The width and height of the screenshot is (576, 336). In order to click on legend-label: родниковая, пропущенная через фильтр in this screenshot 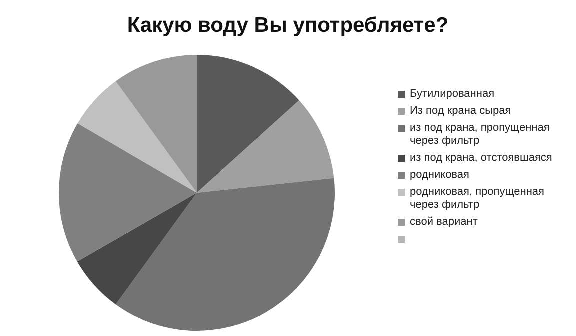, I will do `click(478, 199)`.